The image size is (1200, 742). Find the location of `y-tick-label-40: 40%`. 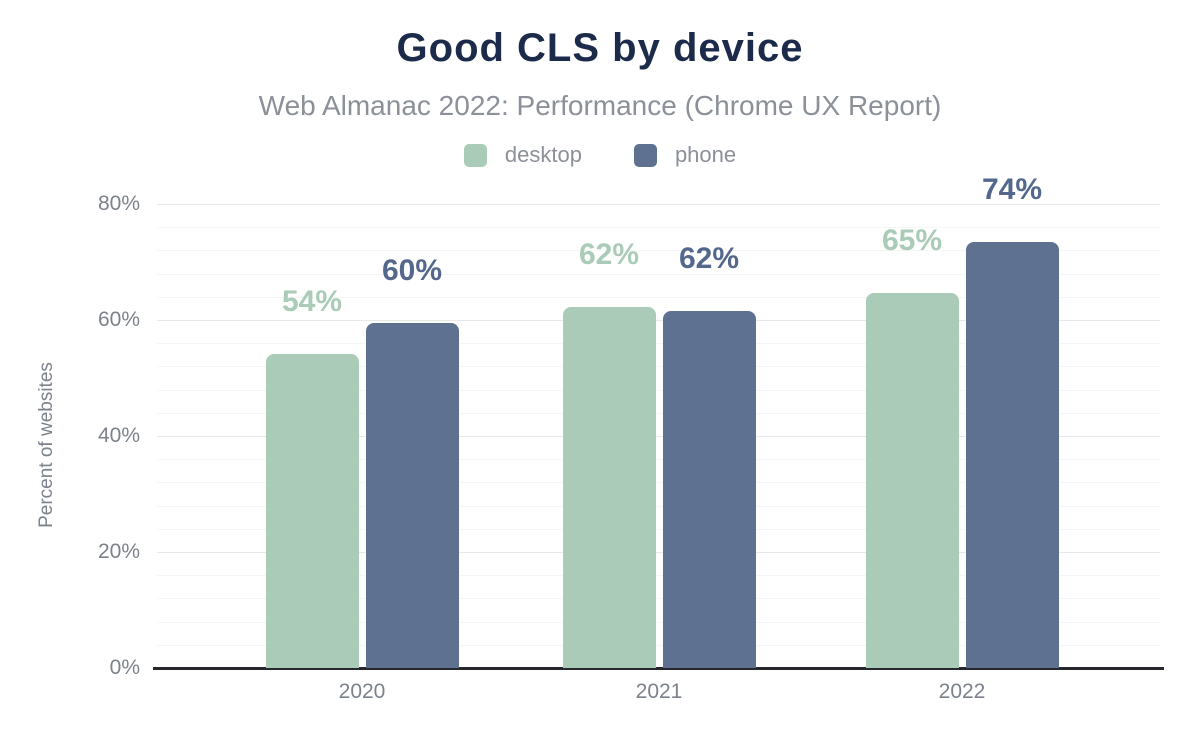

y-tick-label-40: 40% is located at coordinates (118, 435).